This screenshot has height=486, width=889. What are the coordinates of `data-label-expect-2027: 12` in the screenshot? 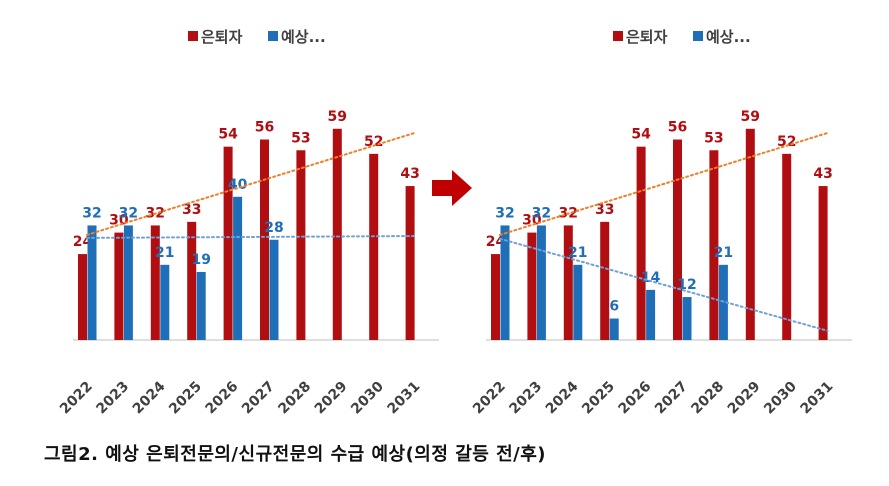 It's located at (686, 285).